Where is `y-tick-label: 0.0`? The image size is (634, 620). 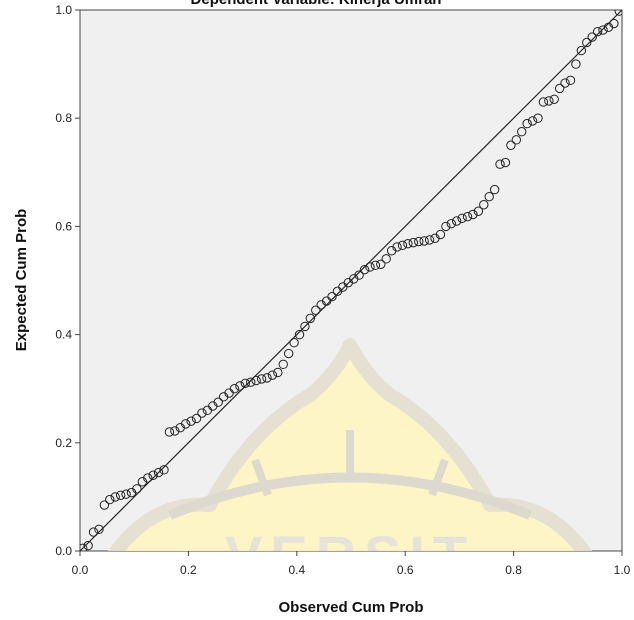 y-tick-label: 0.0 is located at coordinates (63, 551).